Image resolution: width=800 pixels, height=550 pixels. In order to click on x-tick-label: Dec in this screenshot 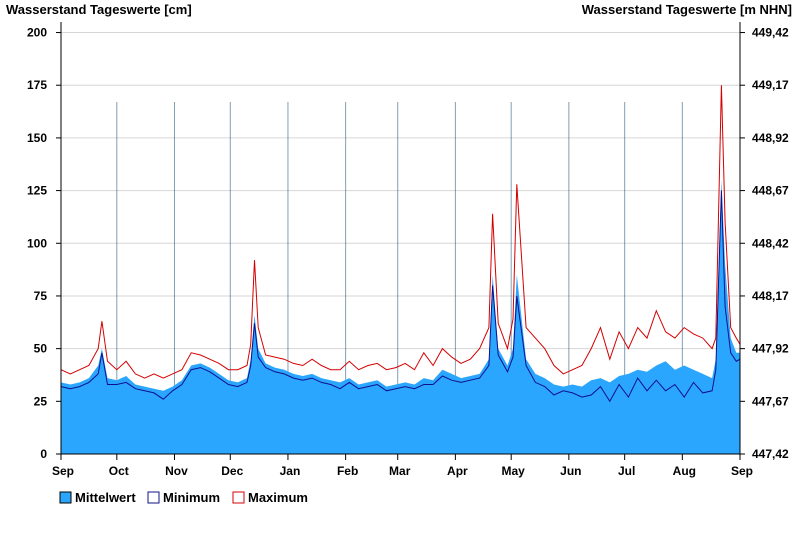, I will do `click(232, 471)`.